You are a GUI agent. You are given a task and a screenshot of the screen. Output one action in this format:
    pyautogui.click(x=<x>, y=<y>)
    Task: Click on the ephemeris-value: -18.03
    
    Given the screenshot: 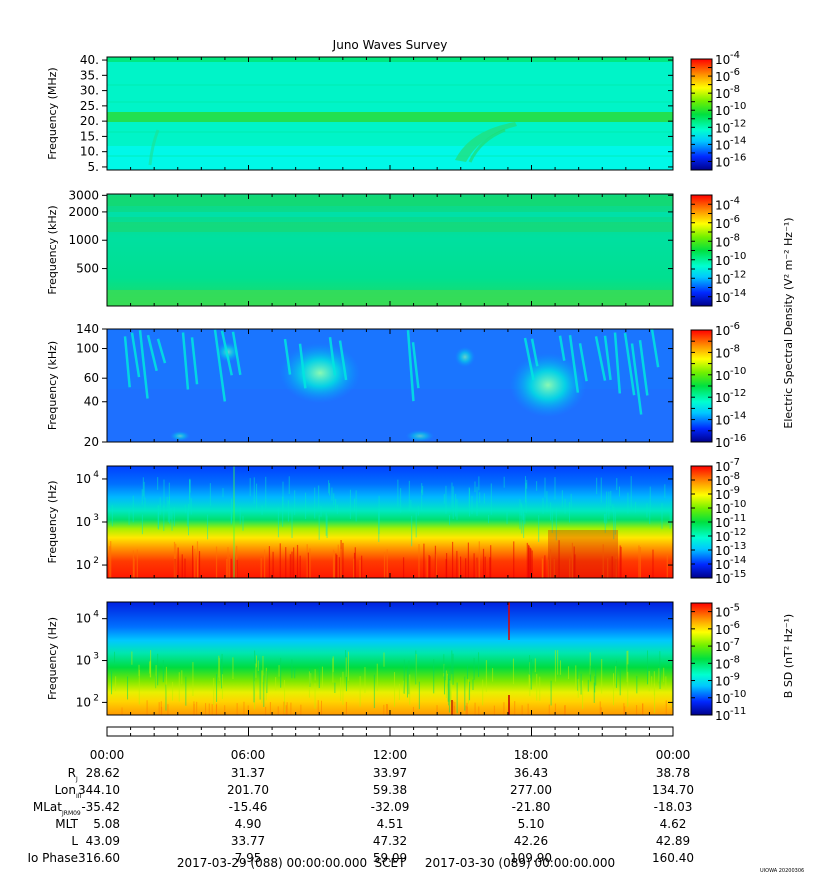 What is the action you would take?
    pyautogui.click(x=673, y=807)
    